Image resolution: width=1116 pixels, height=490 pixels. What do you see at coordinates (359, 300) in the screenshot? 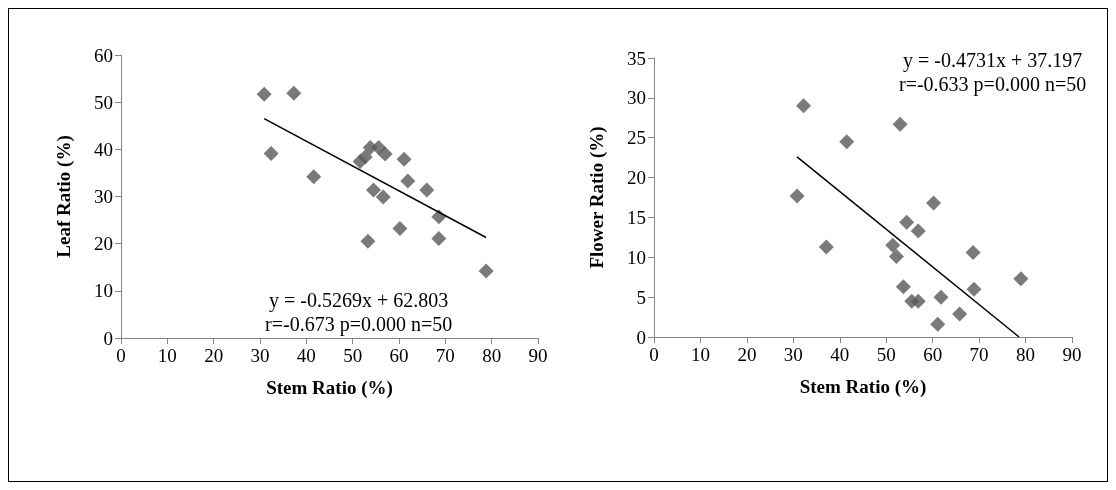
I see `annotation: y = -0.5269x + 62.803` at bounding box center [359, 300].